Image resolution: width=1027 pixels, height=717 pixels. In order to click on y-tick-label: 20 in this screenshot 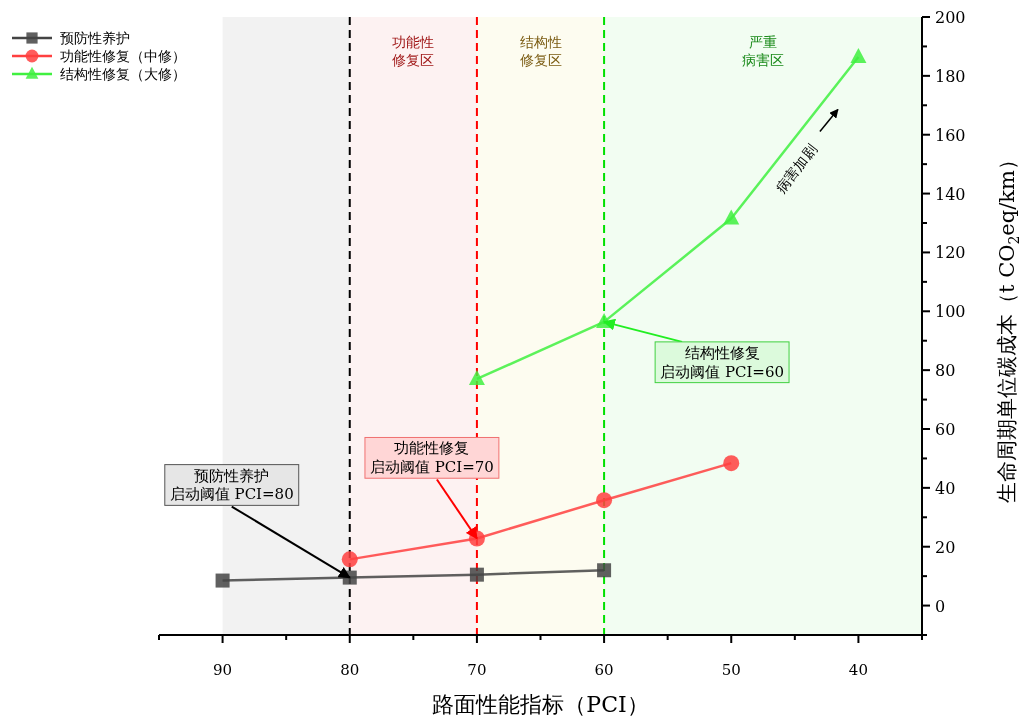, I will do `click(945, 547)`.